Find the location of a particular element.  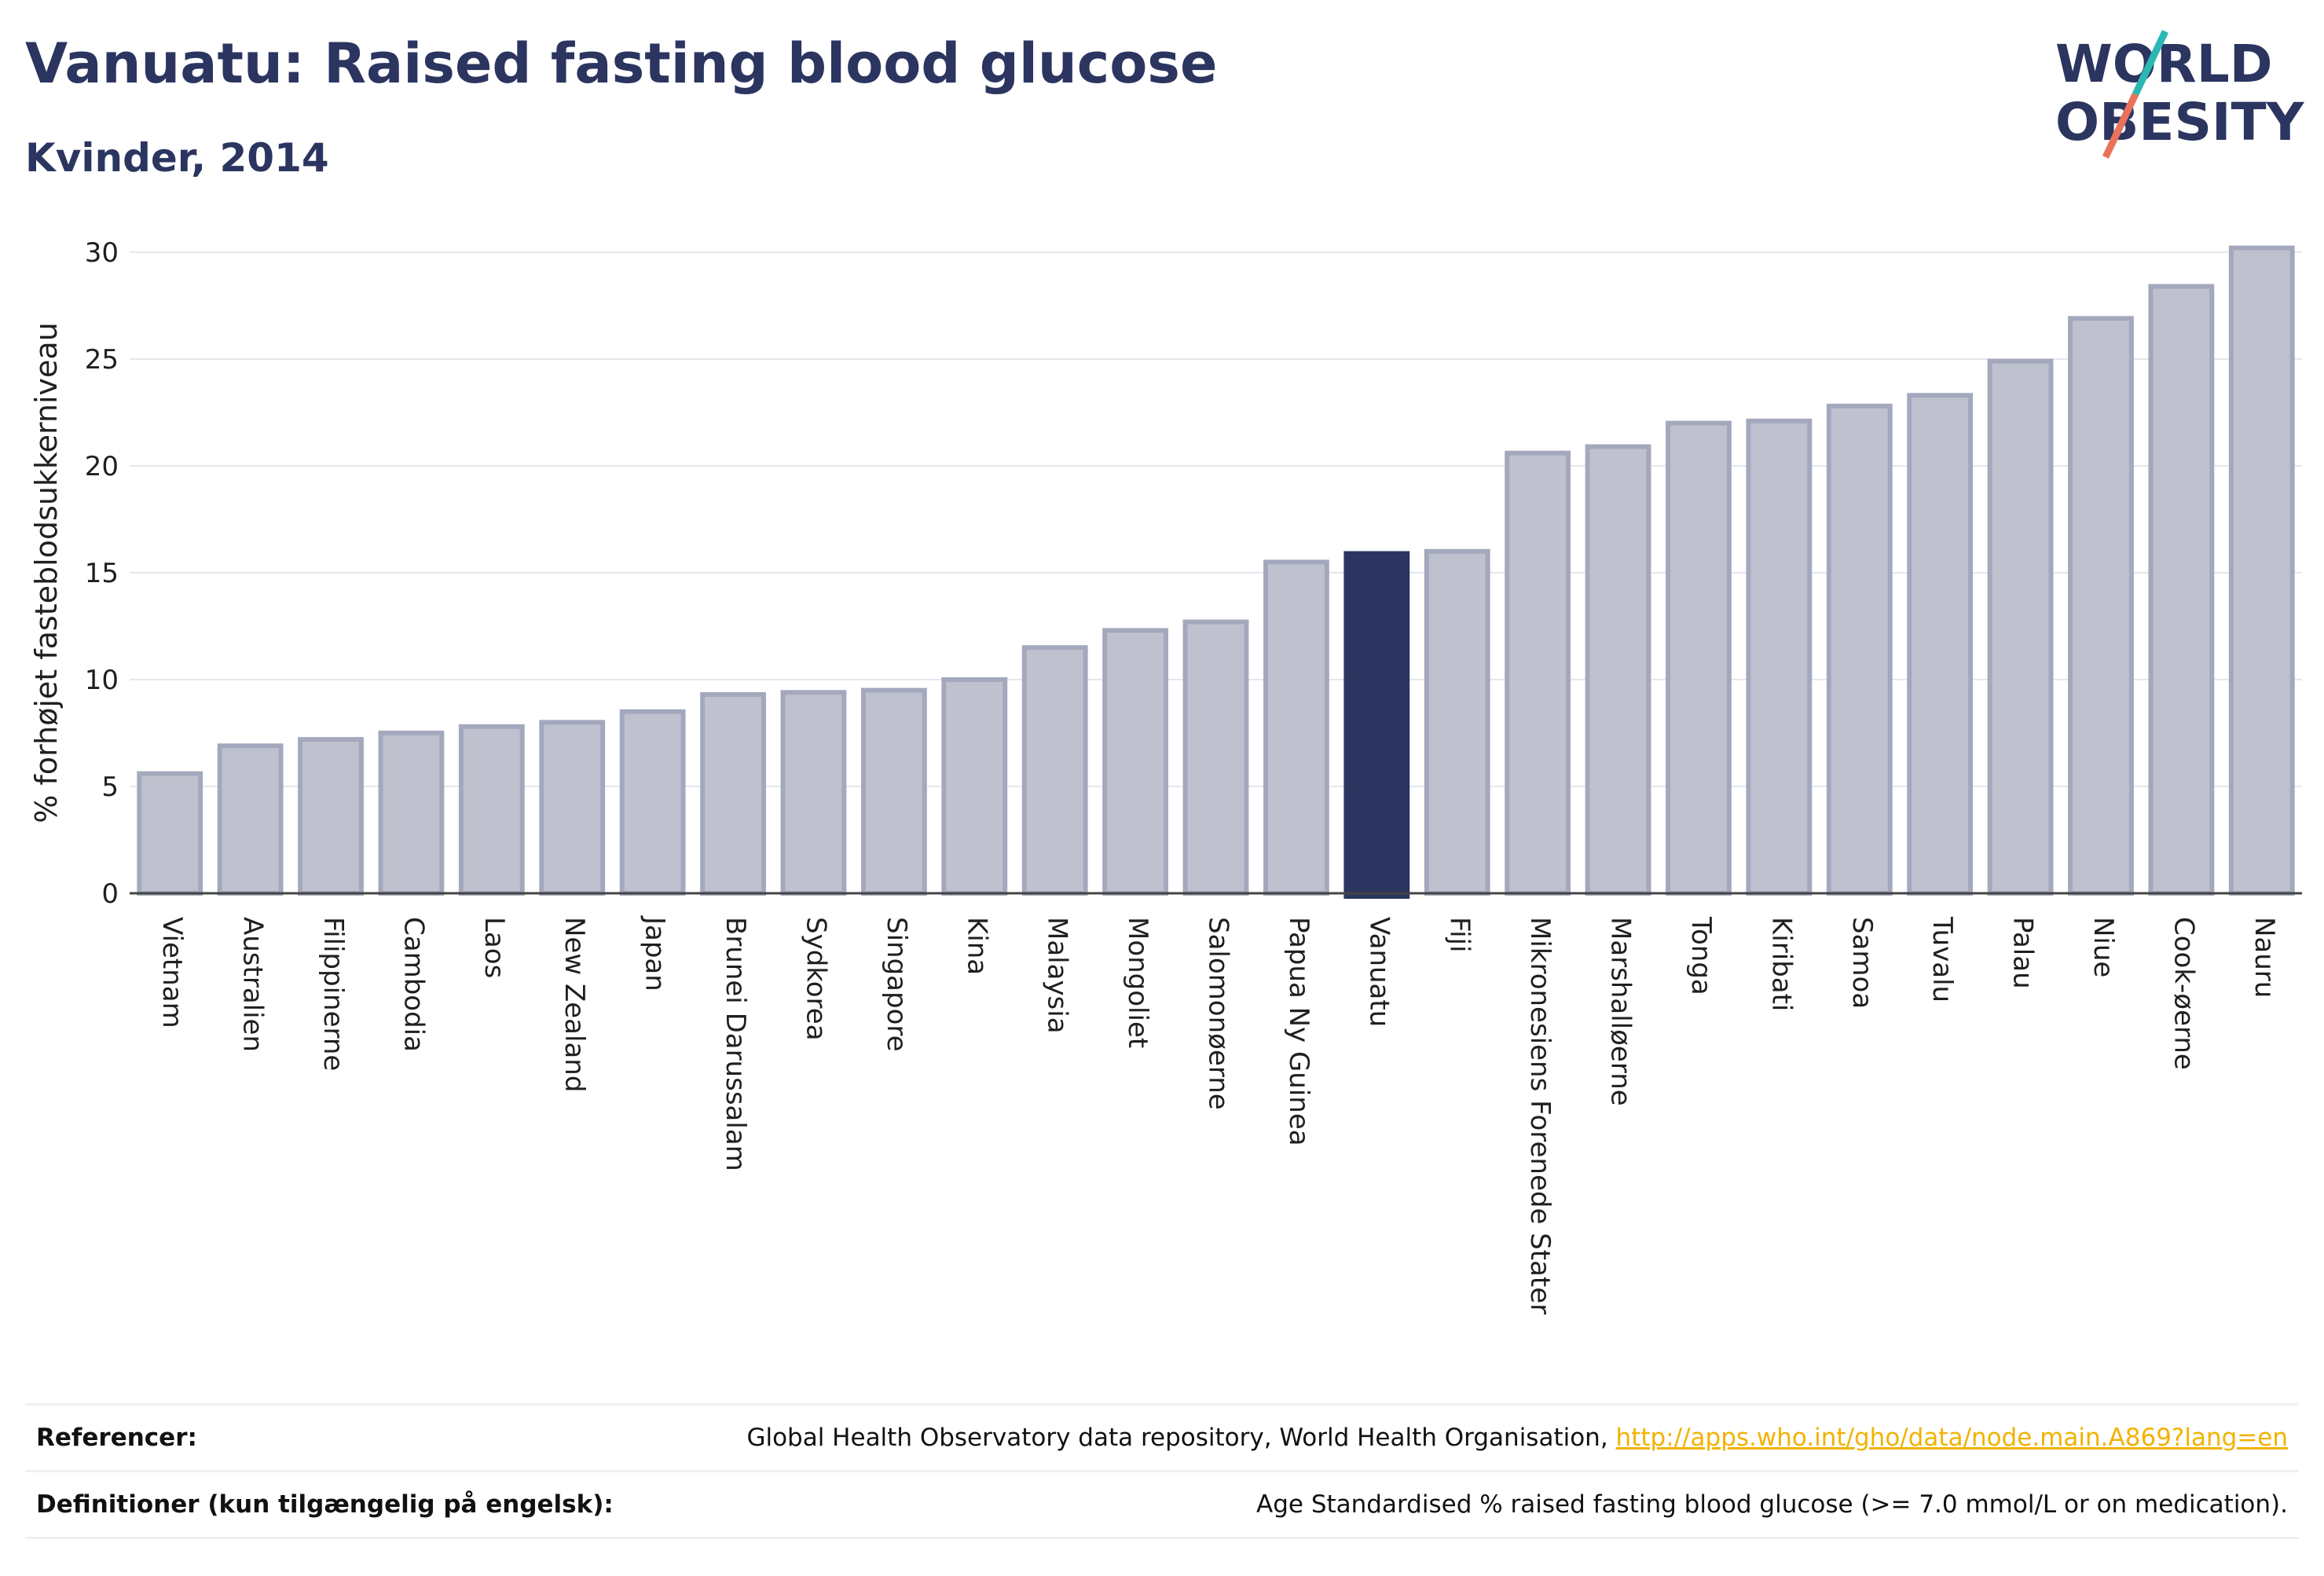

x-tick-label: Malaysia is located at coordinates (1057, 975).